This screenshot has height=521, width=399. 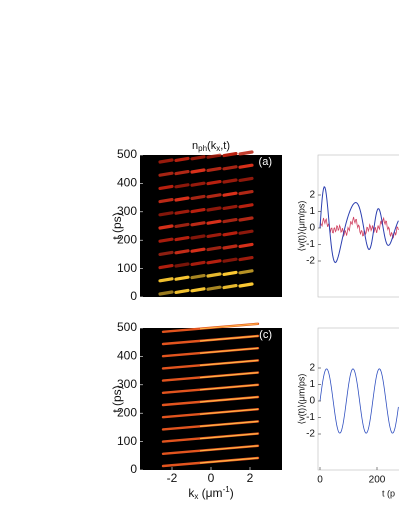 What do you see at coordinates (265, 162) in the screenshot?
I see `panel-label: (a)` at bounding box center [265, 162].